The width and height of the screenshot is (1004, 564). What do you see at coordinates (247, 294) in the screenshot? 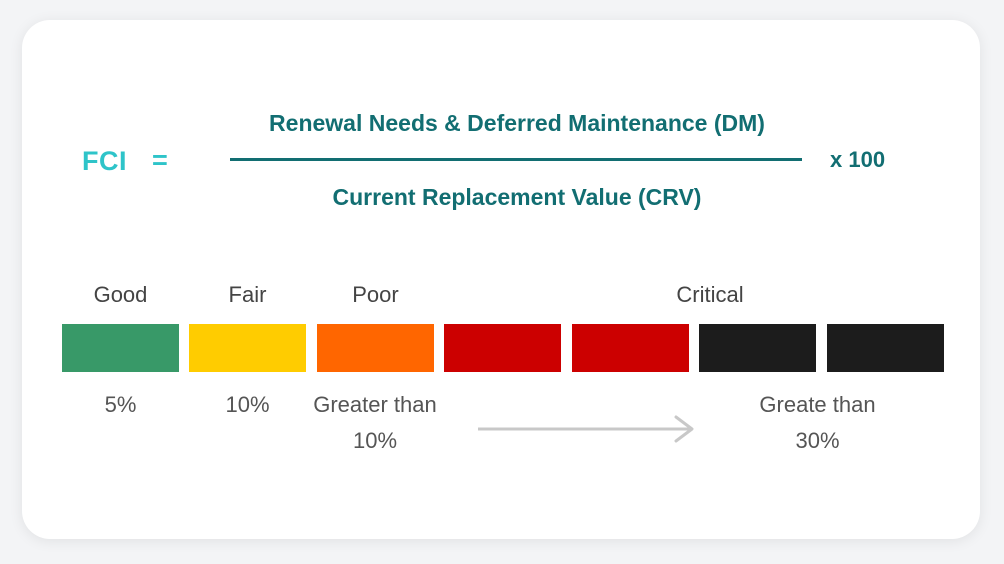
I see `label-fair: Fair` at bounding box center [247, 294].